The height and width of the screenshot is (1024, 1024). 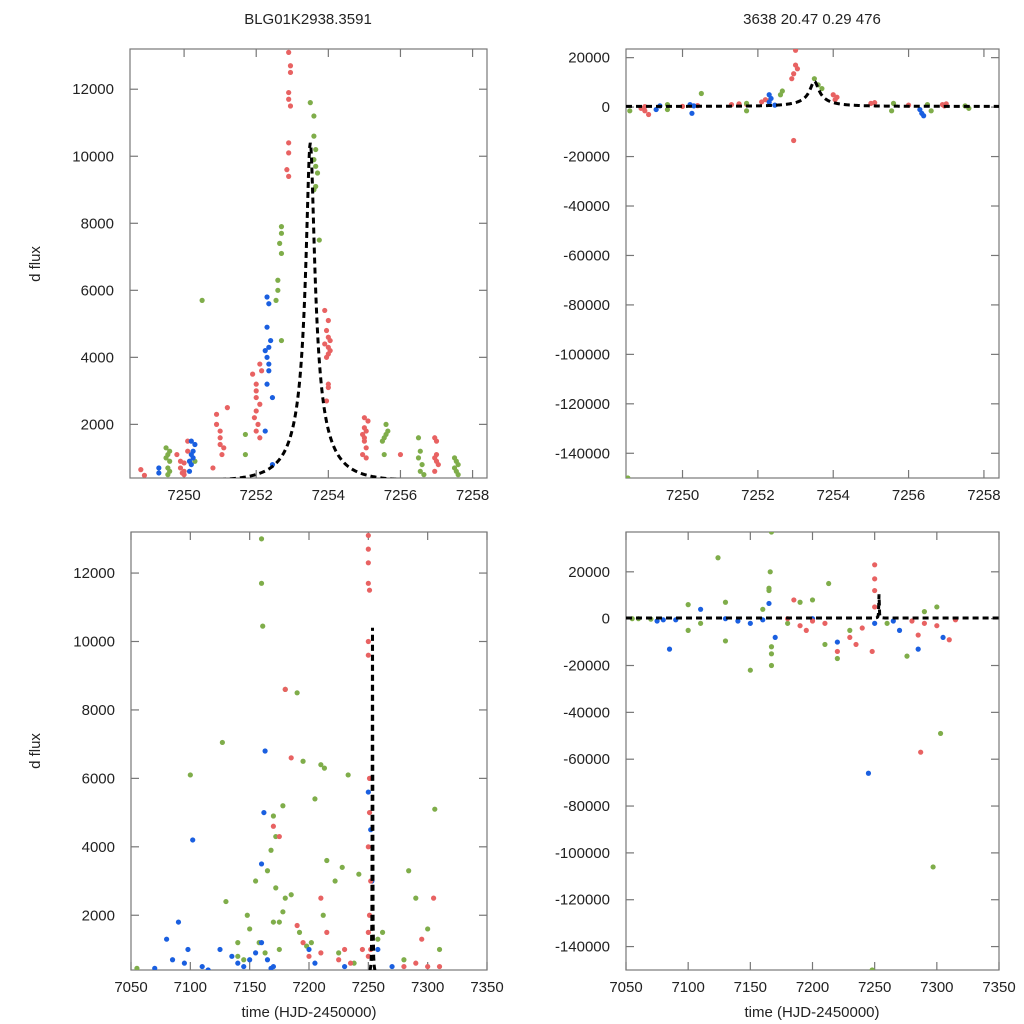 What do you see at coordinates (98, 915) in the screenshot?
I see `y-tick-label: 2000` at bounding box center [98, 915].